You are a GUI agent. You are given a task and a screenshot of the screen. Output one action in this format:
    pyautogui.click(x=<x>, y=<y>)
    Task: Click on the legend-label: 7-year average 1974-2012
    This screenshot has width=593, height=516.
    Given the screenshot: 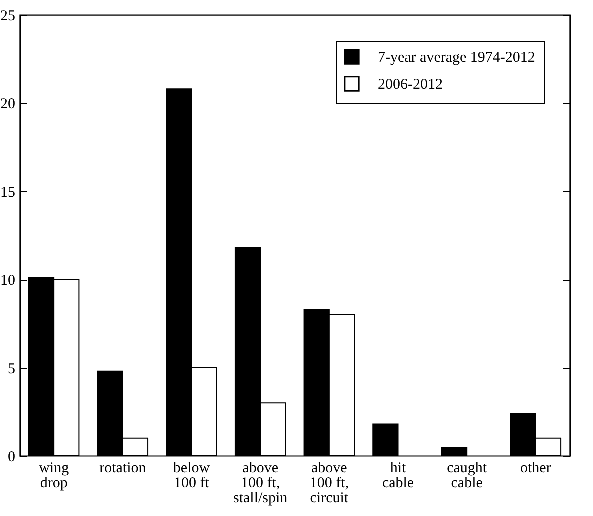 What is the action you would take?
    pyautogui.click(x=457, y=58)
    